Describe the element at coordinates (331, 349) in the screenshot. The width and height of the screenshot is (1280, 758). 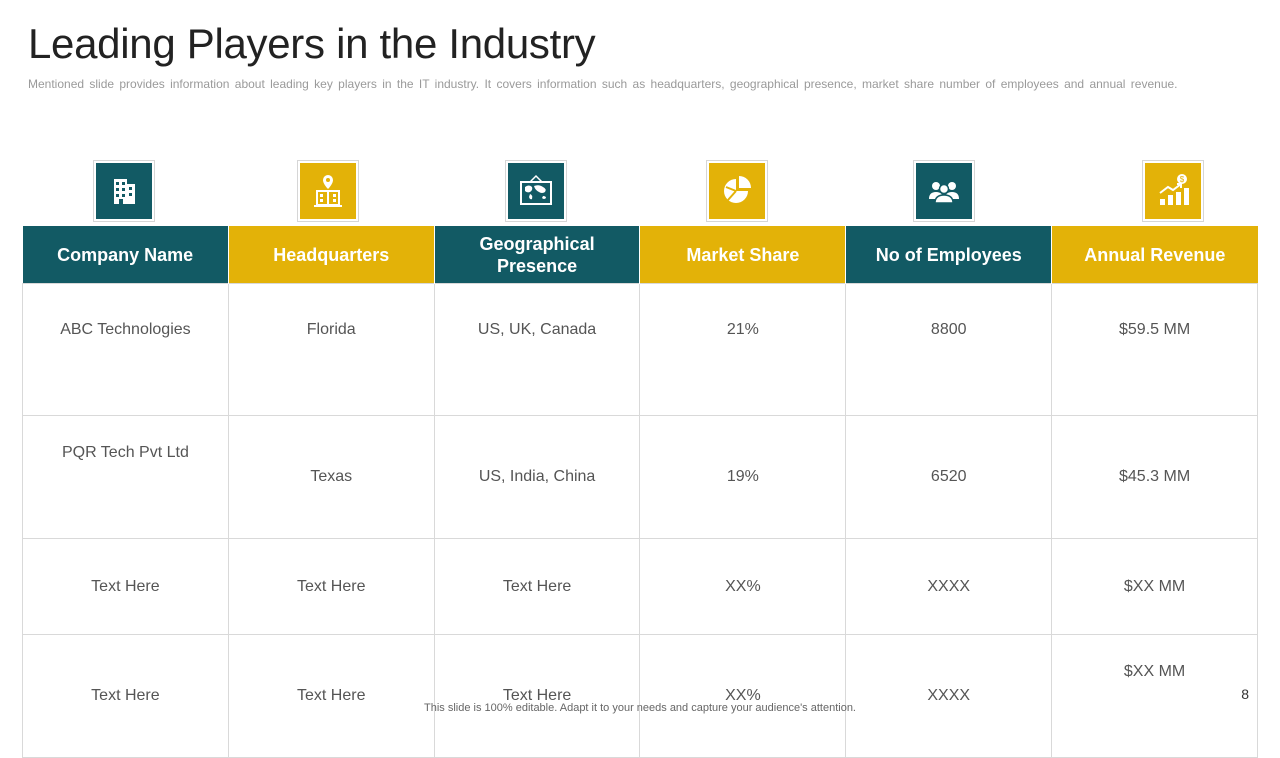
I see `cell-headquarters: Florida` at that location.